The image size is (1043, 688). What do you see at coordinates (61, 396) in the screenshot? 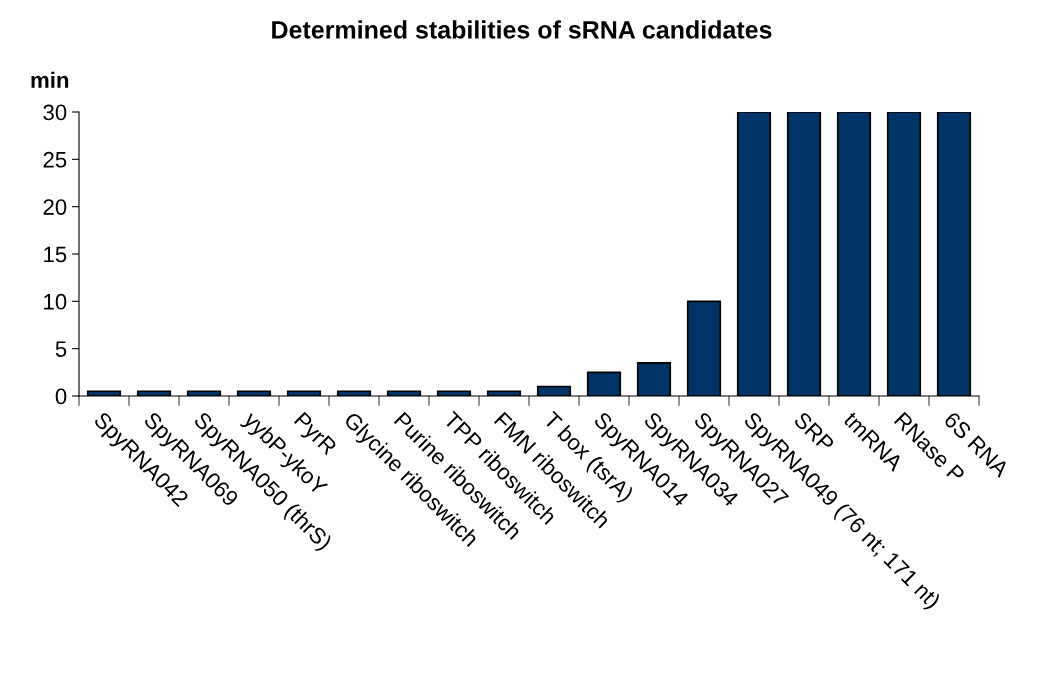
I see `y-tick-label: 0` at bounding box center [61, 396].